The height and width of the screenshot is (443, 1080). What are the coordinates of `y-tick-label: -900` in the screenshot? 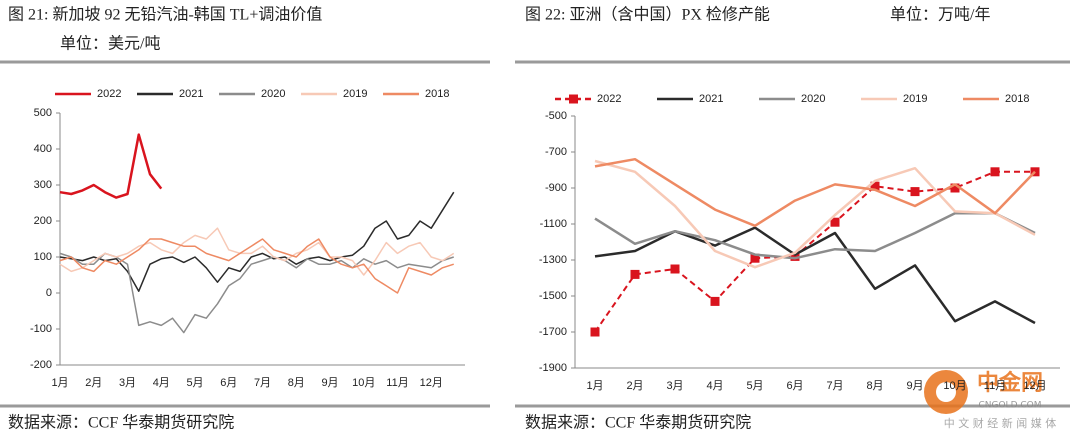 It's located at (556, 188).